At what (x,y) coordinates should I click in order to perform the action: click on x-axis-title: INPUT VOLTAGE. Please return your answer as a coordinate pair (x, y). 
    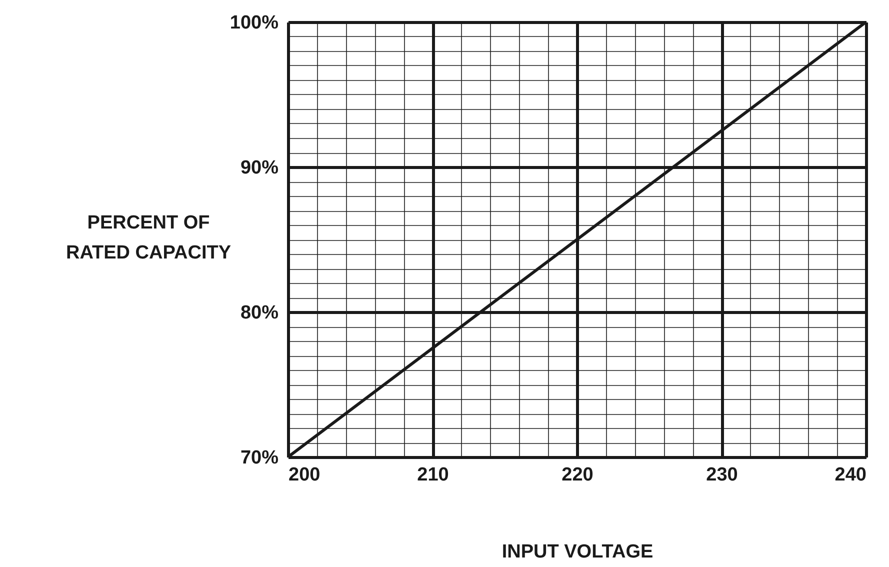
    Looking at the image, I should click on (578, 552).